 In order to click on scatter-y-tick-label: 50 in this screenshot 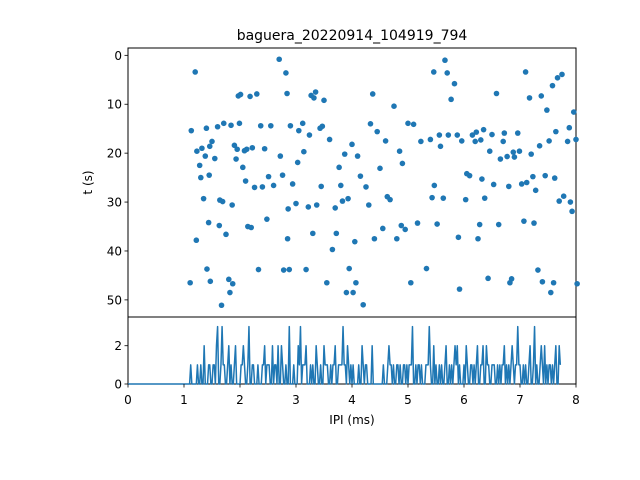, I will do `click(114, 300)`.